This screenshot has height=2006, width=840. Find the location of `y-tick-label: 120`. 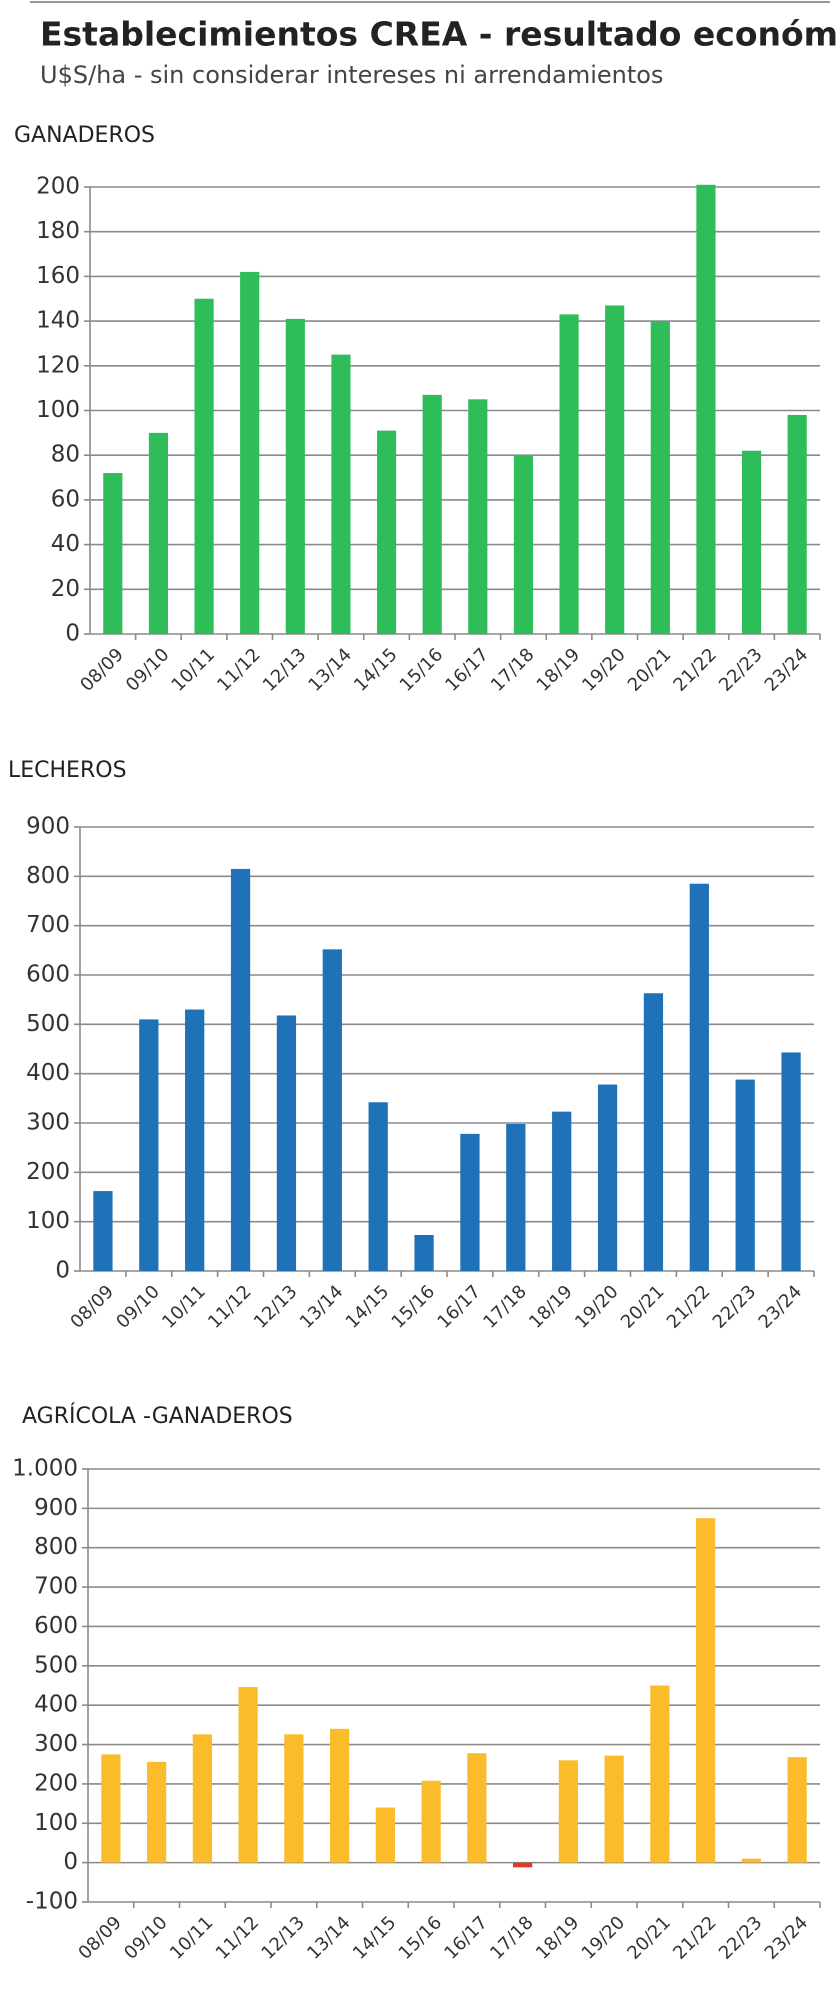

y-tick-label: 120 is located at coordinates (58, 365).